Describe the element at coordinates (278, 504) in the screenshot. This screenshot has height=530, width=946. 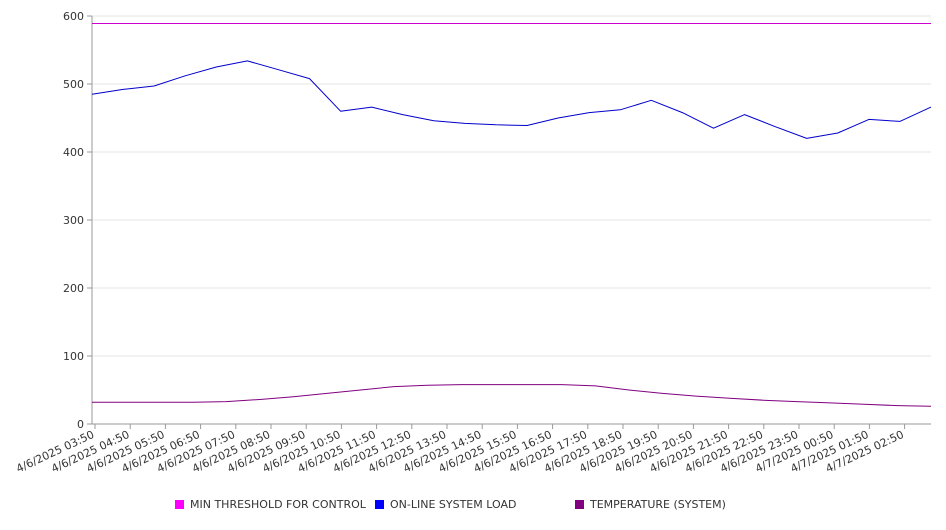
I see `legend-label-min-threshold: MIN THRESHOLD FOR CONTROL` at that location.